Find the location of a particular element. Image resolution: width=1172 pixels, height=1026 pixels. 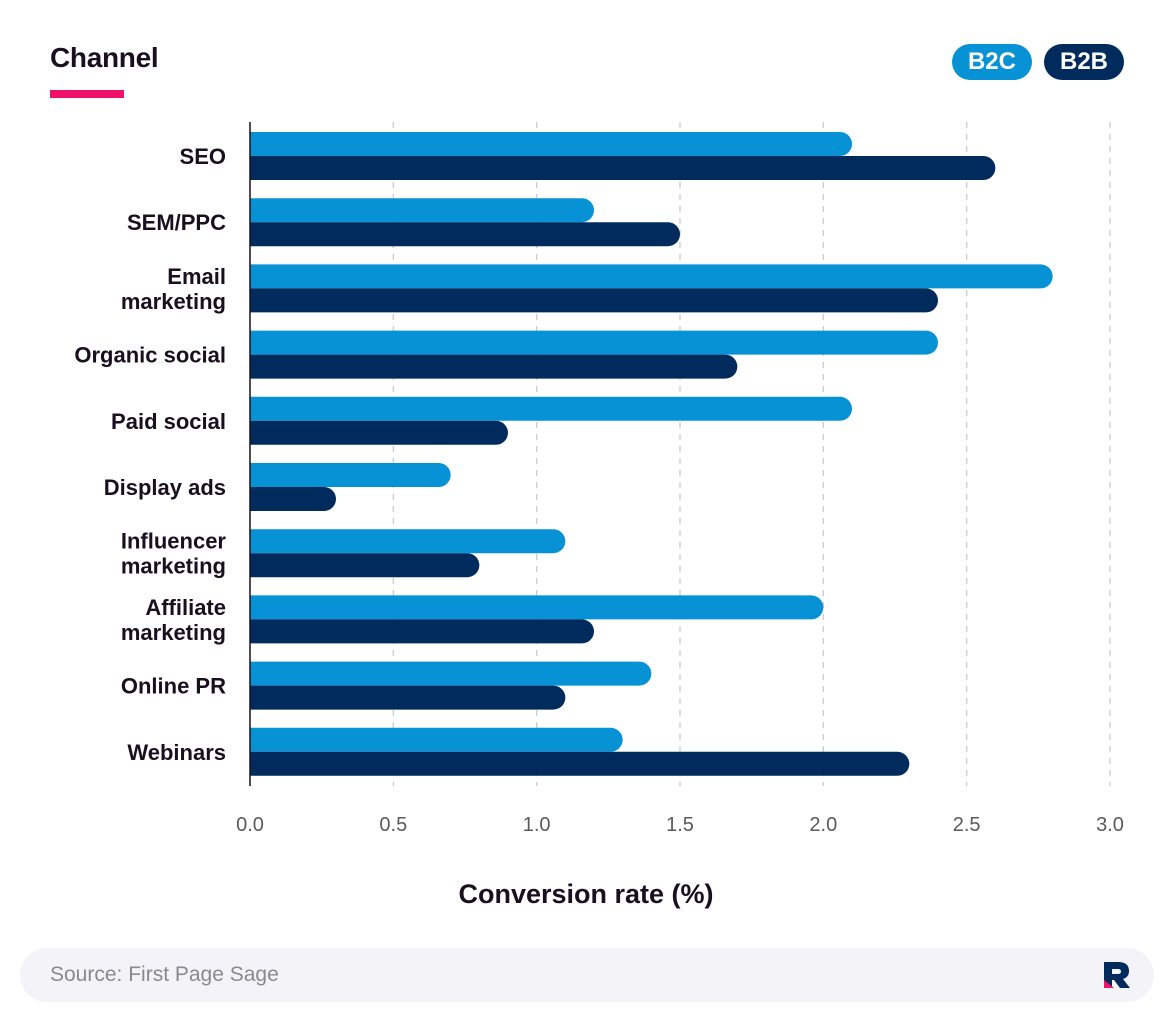

legend-item-b2c: B2C is located at coordinates (991, 62).